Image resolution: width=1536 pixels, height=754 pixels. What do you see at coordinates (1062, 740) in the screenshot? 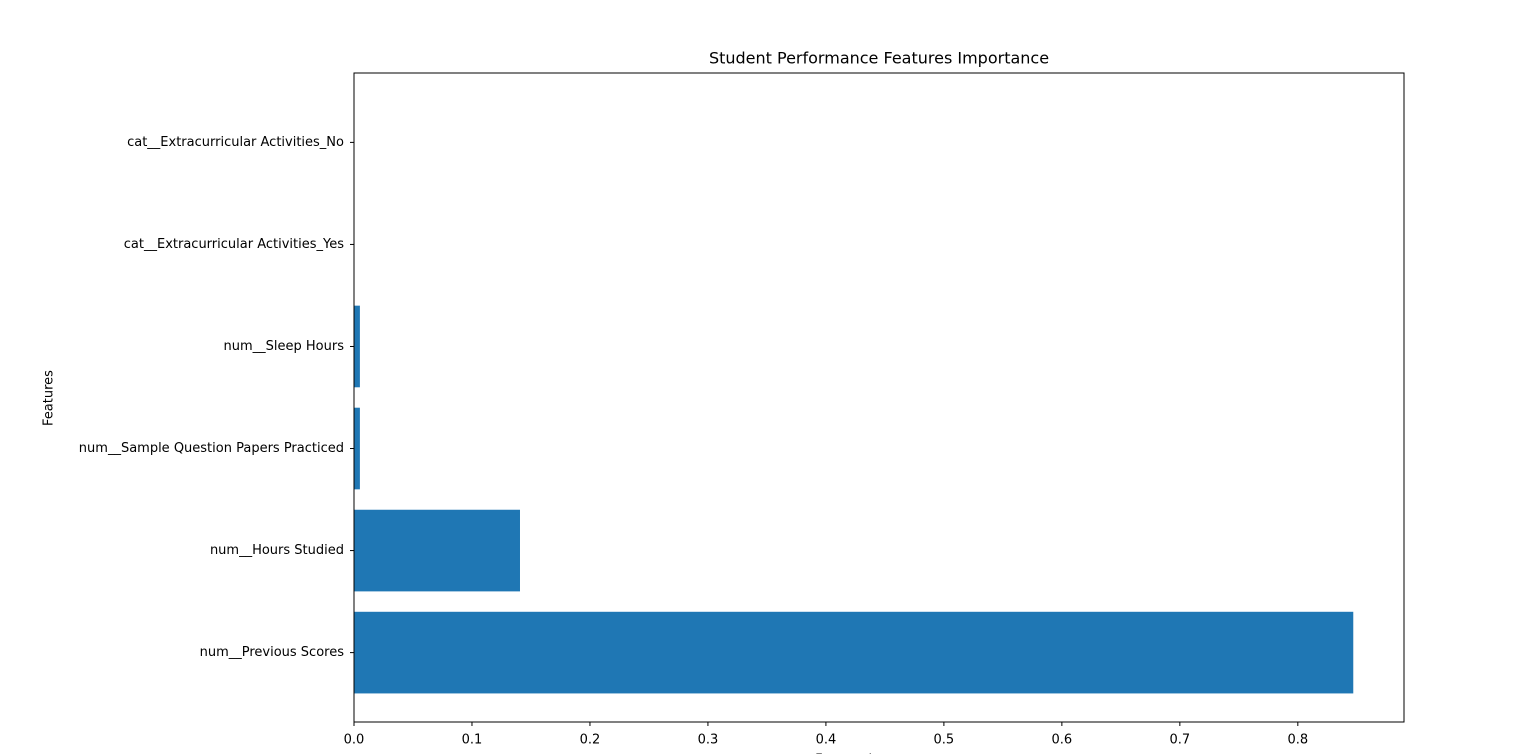
I see `x-tick-label: 0.6` at bounding box center [1062, 740].